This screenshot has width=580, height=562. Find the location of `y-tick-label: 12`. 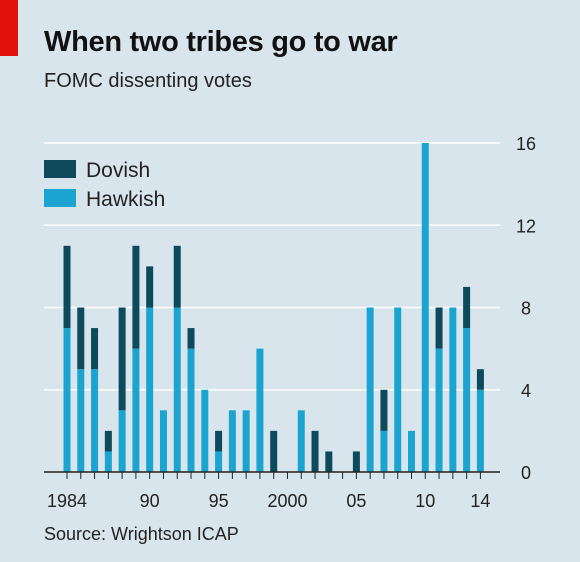

y-tick-label: 12 is located at coordinates (526, 226).